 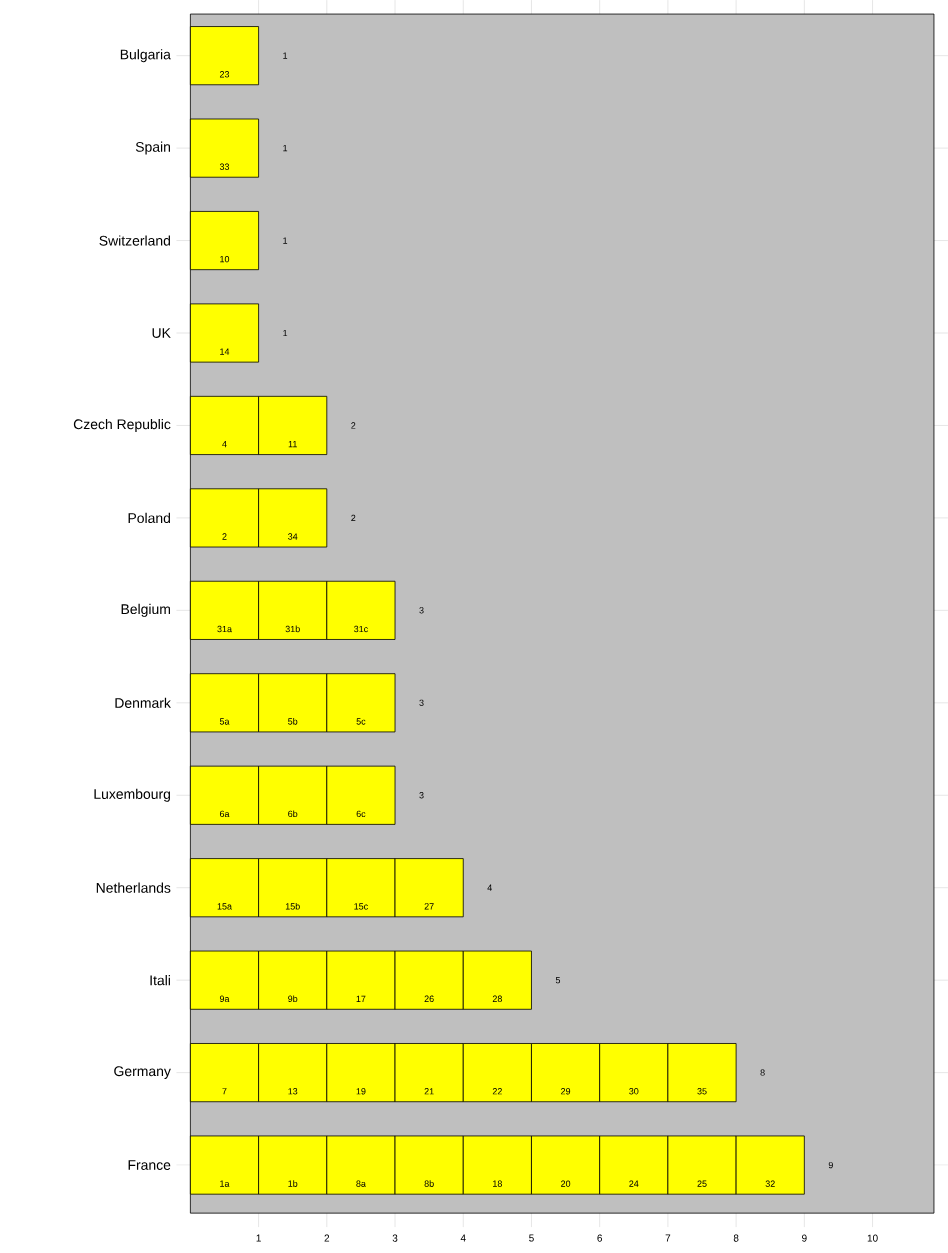 What do you see at coordinates (258, 1238) in the screenshot?
I see `x-tick-label: 1` at bounding box center [258, 1238].